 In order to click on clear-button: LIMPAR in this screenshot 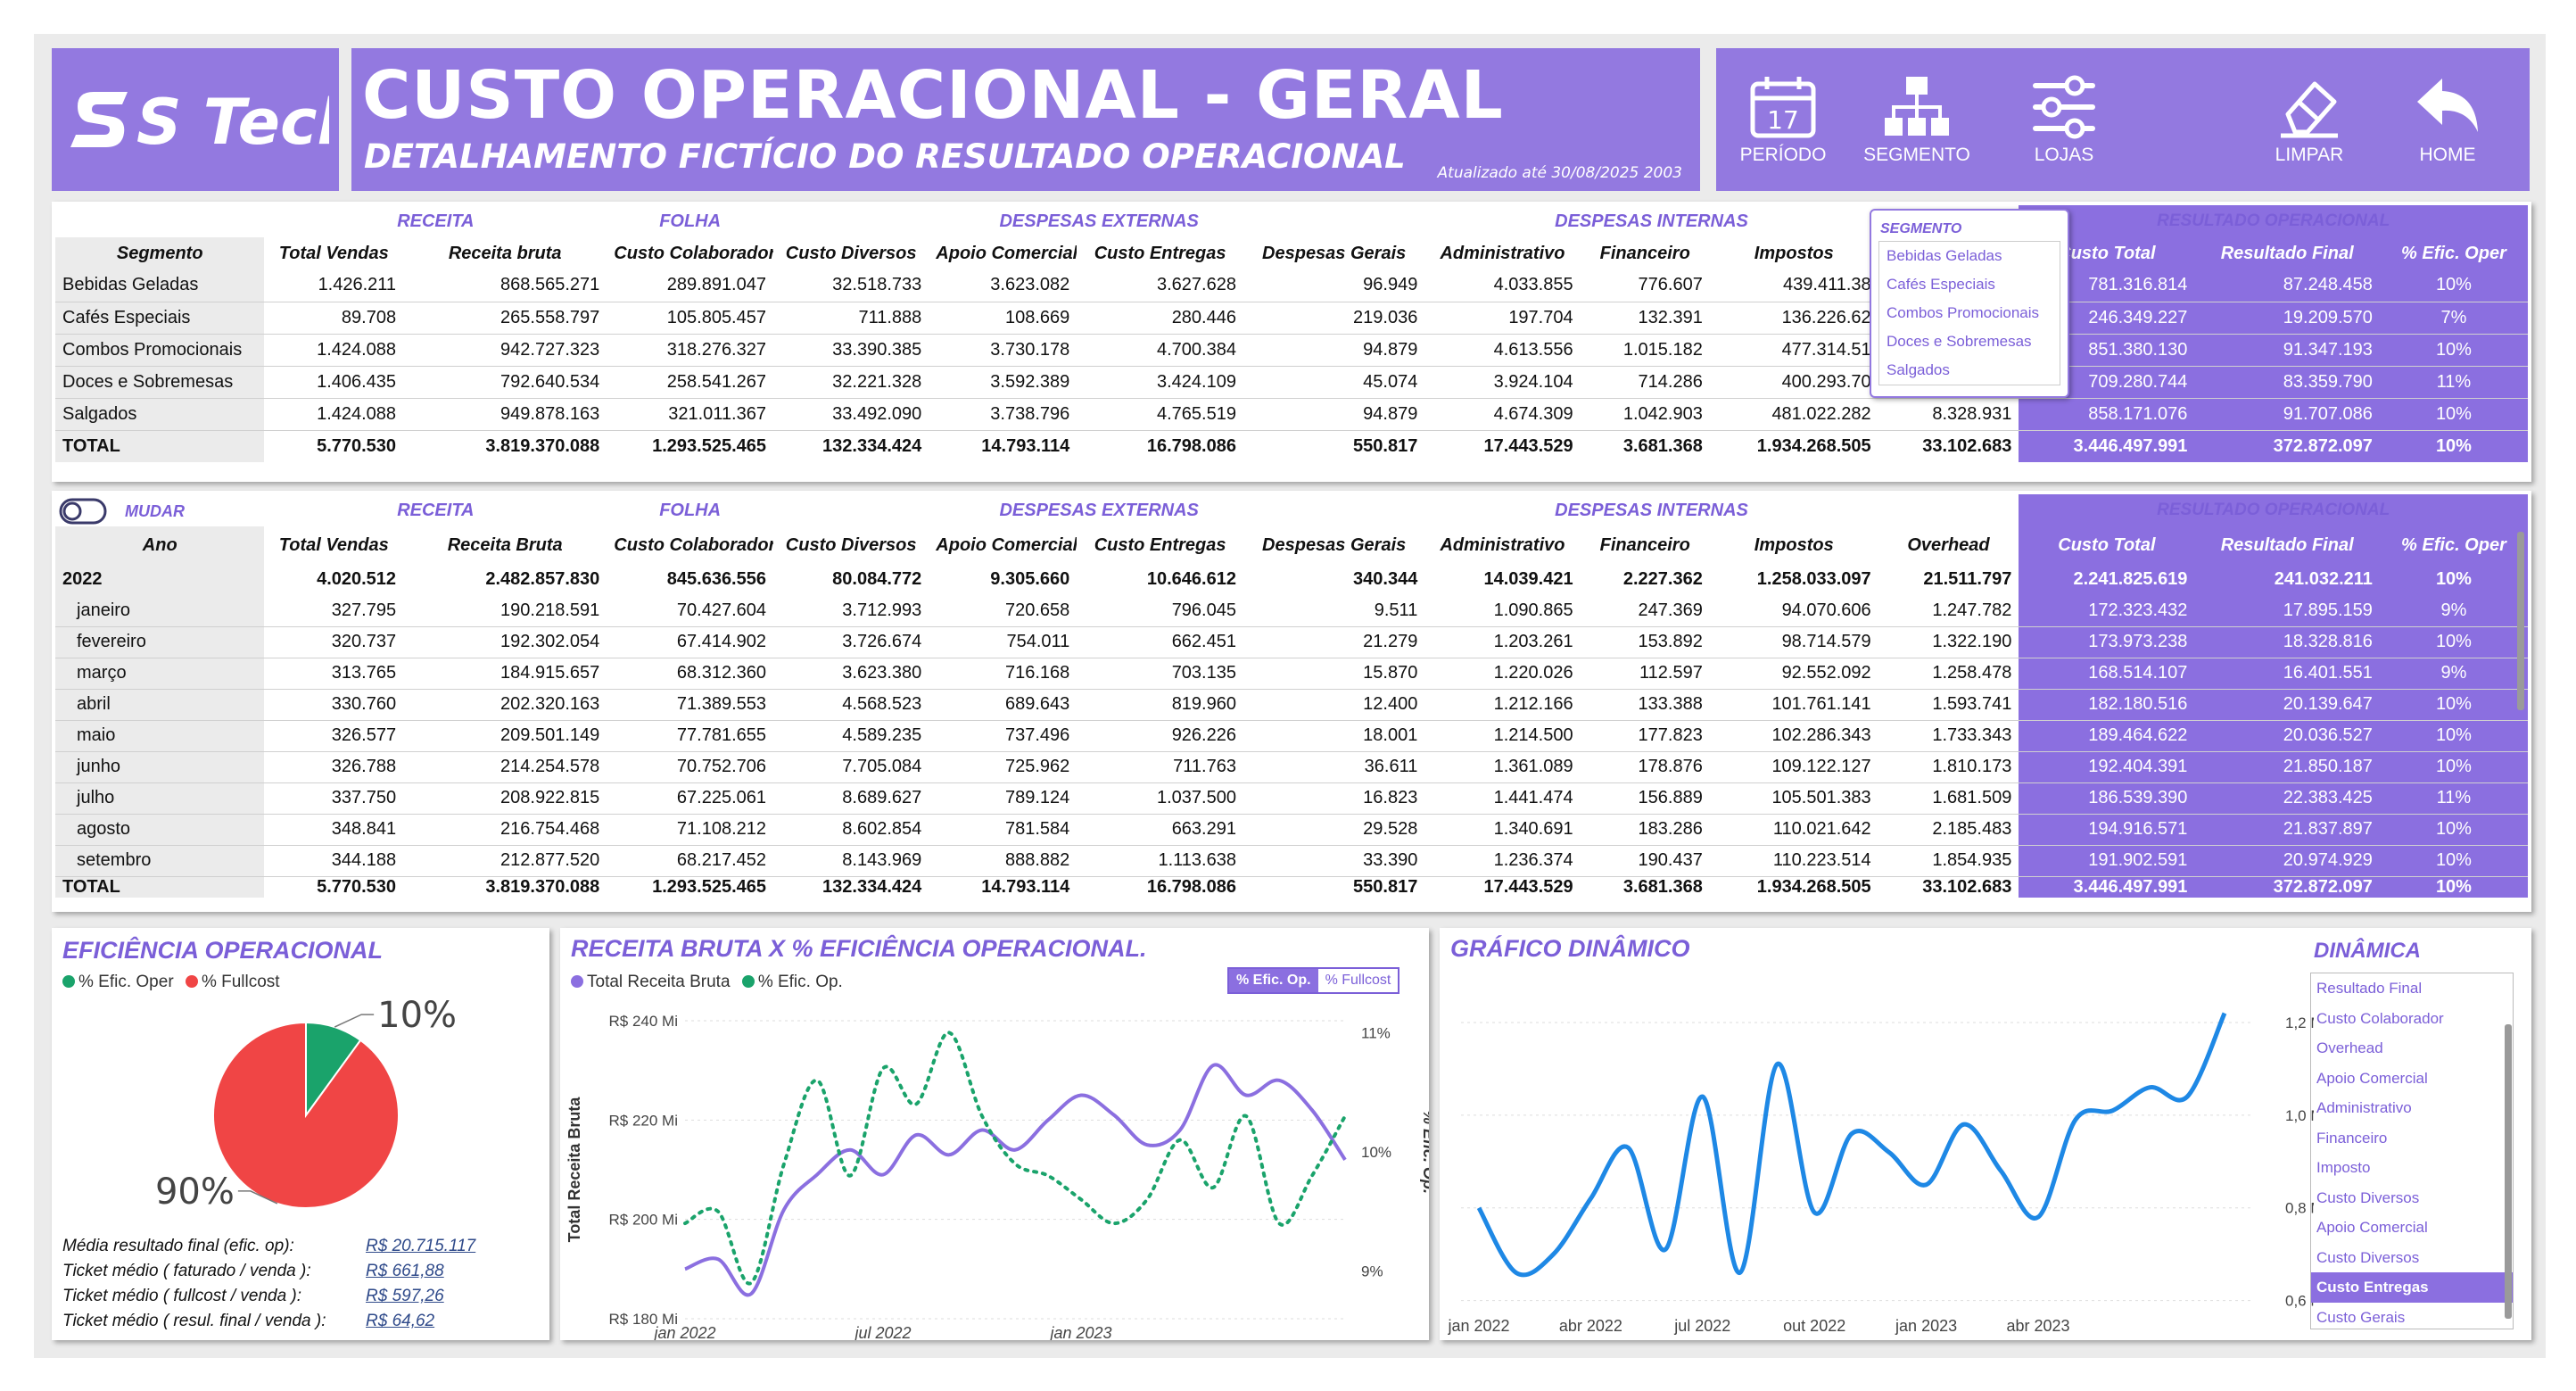, I will do `click(2309, 121)`.